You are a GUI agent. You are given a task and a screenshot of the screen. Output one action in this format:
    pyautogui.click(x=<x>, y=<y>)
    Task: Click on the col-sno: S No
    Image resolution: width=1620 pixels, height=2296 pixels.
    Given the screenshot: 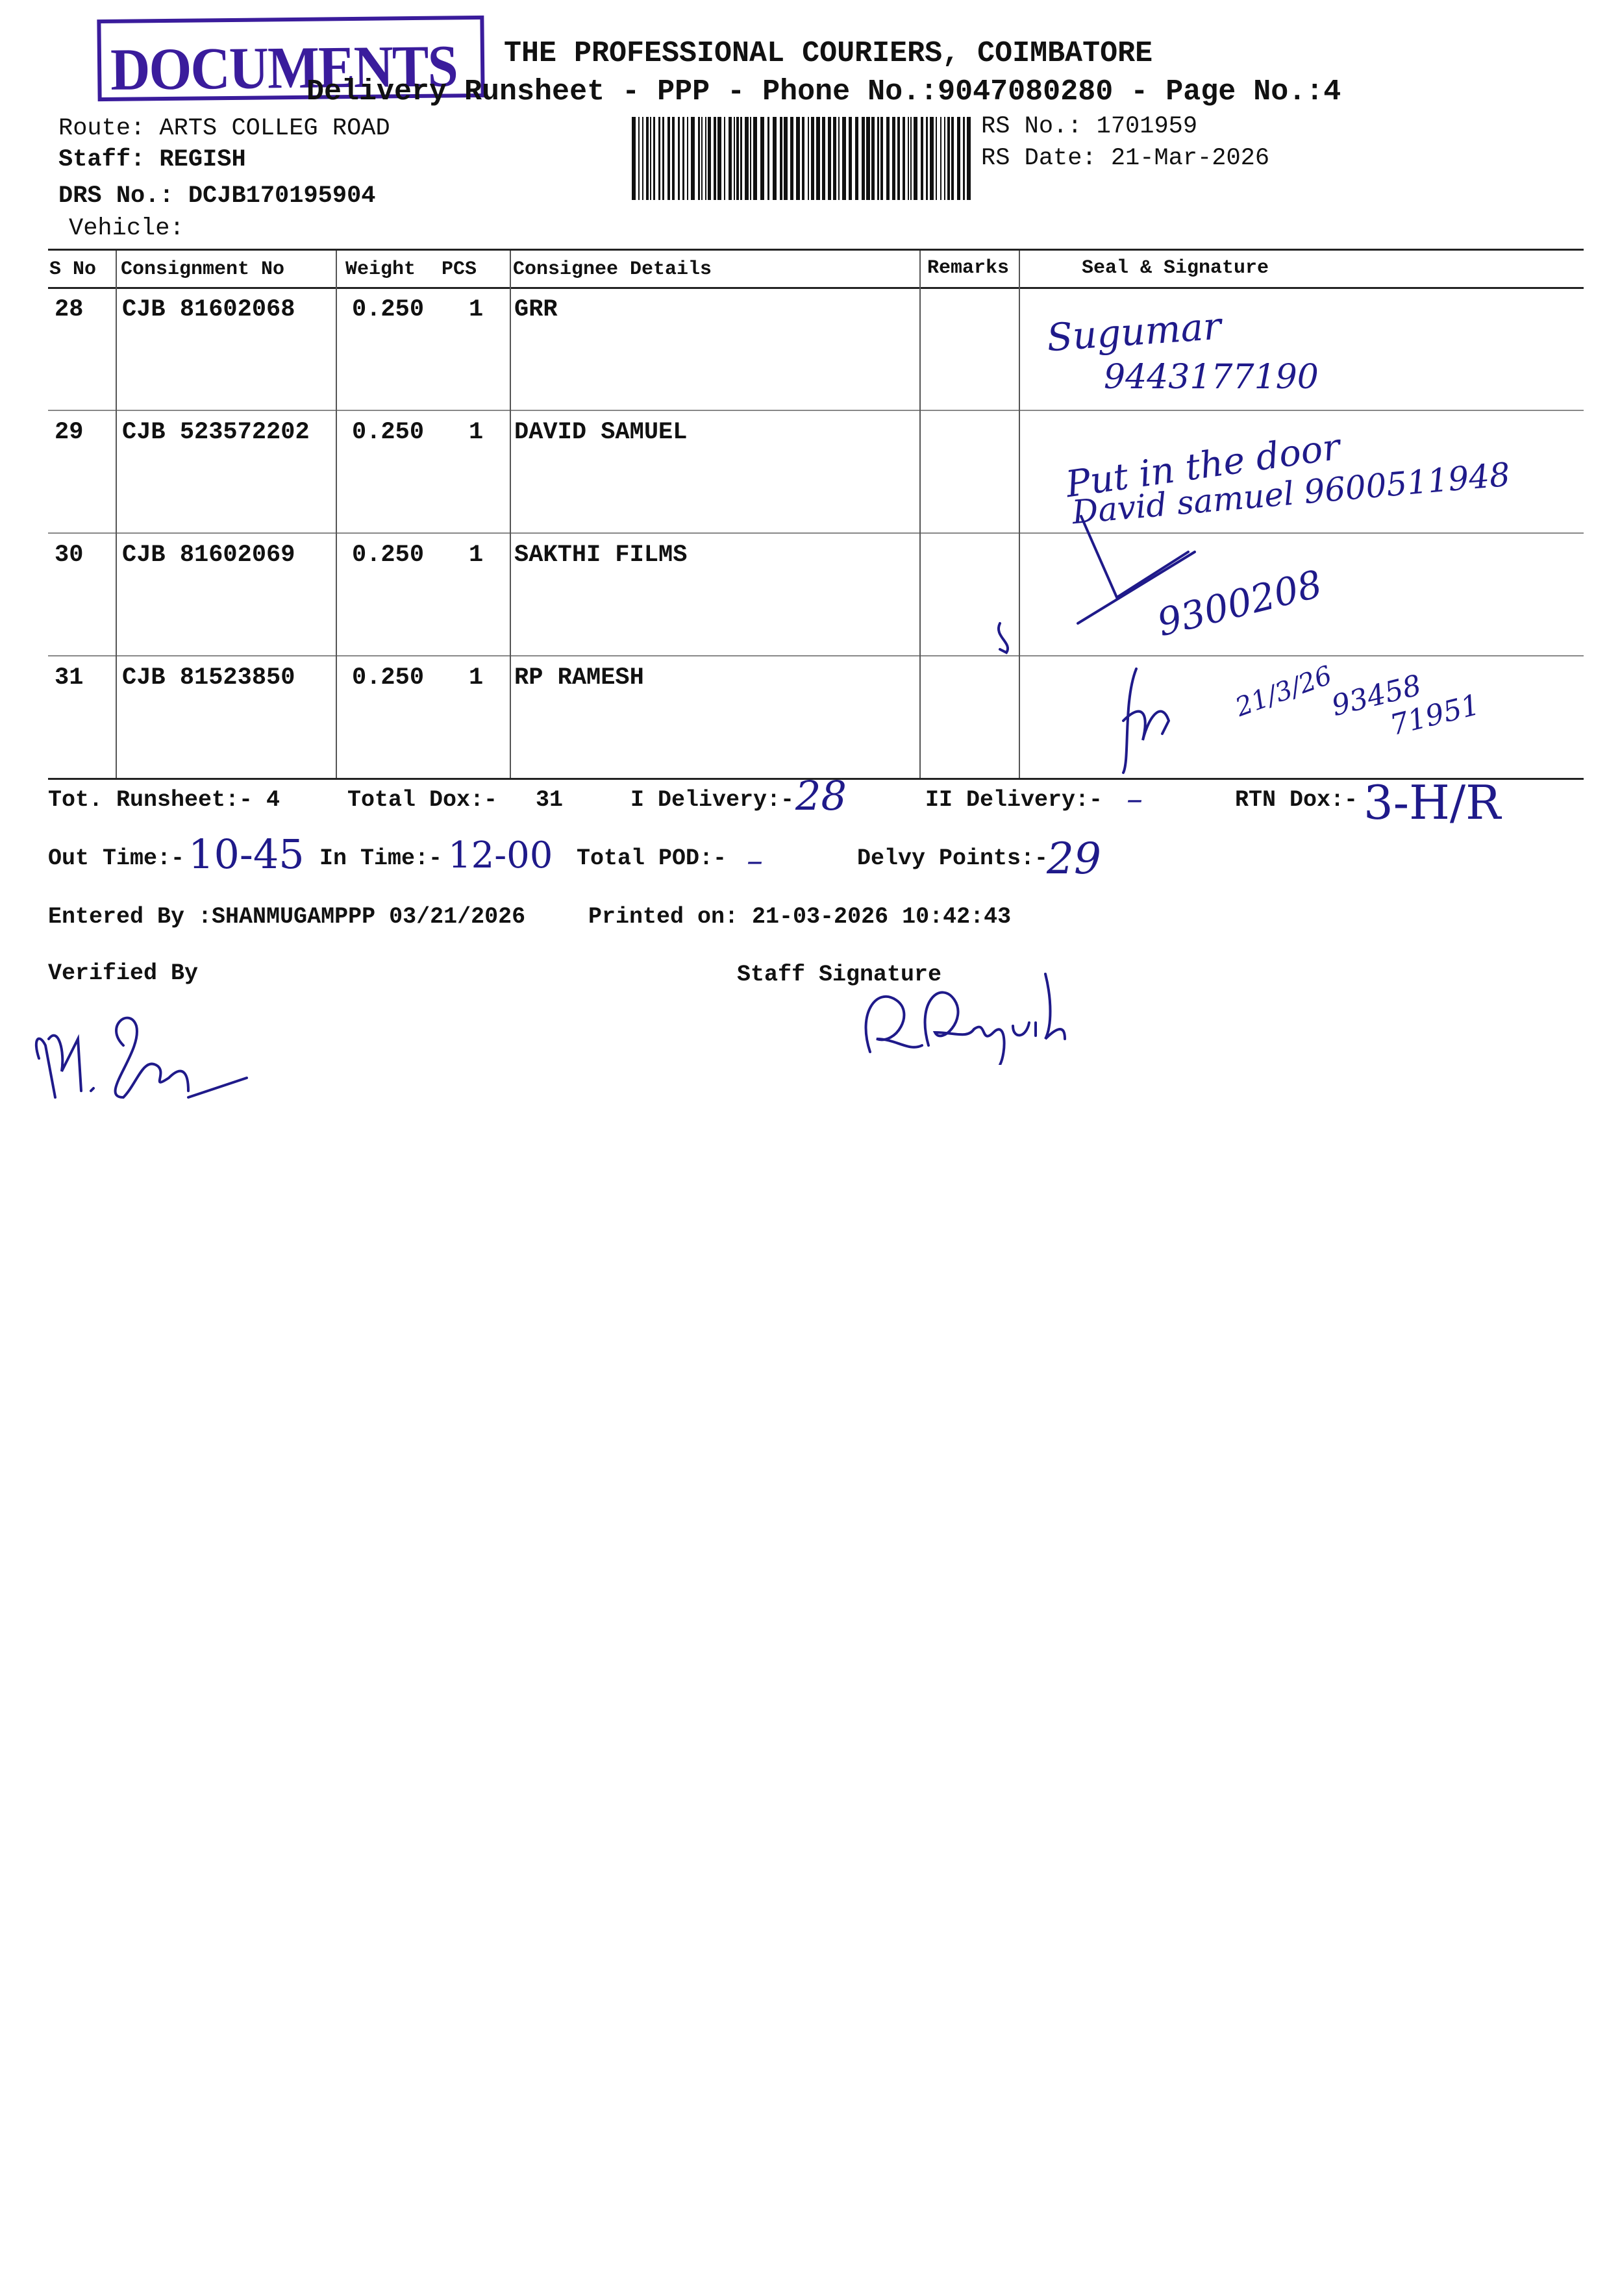 What is the action you would take?
    pyautogui.click(x=73, y=269)
    